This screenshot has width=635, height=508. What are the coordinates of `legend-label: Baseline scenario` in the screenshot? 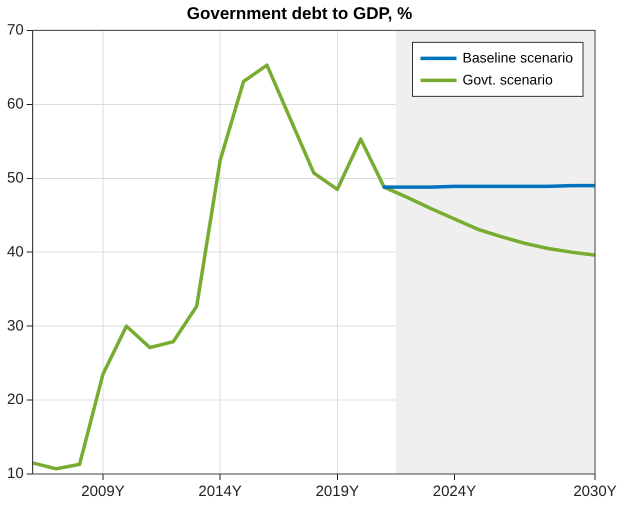 It's located at (518, 57).